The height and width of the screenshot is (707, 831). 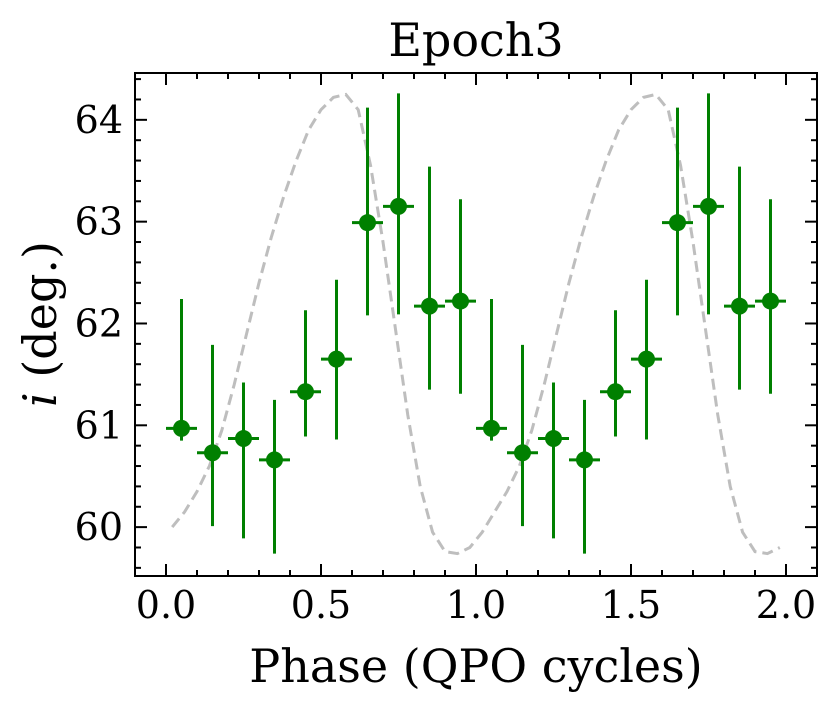 I want to click on y-tick-label: 60, so click(x=99, y=527).